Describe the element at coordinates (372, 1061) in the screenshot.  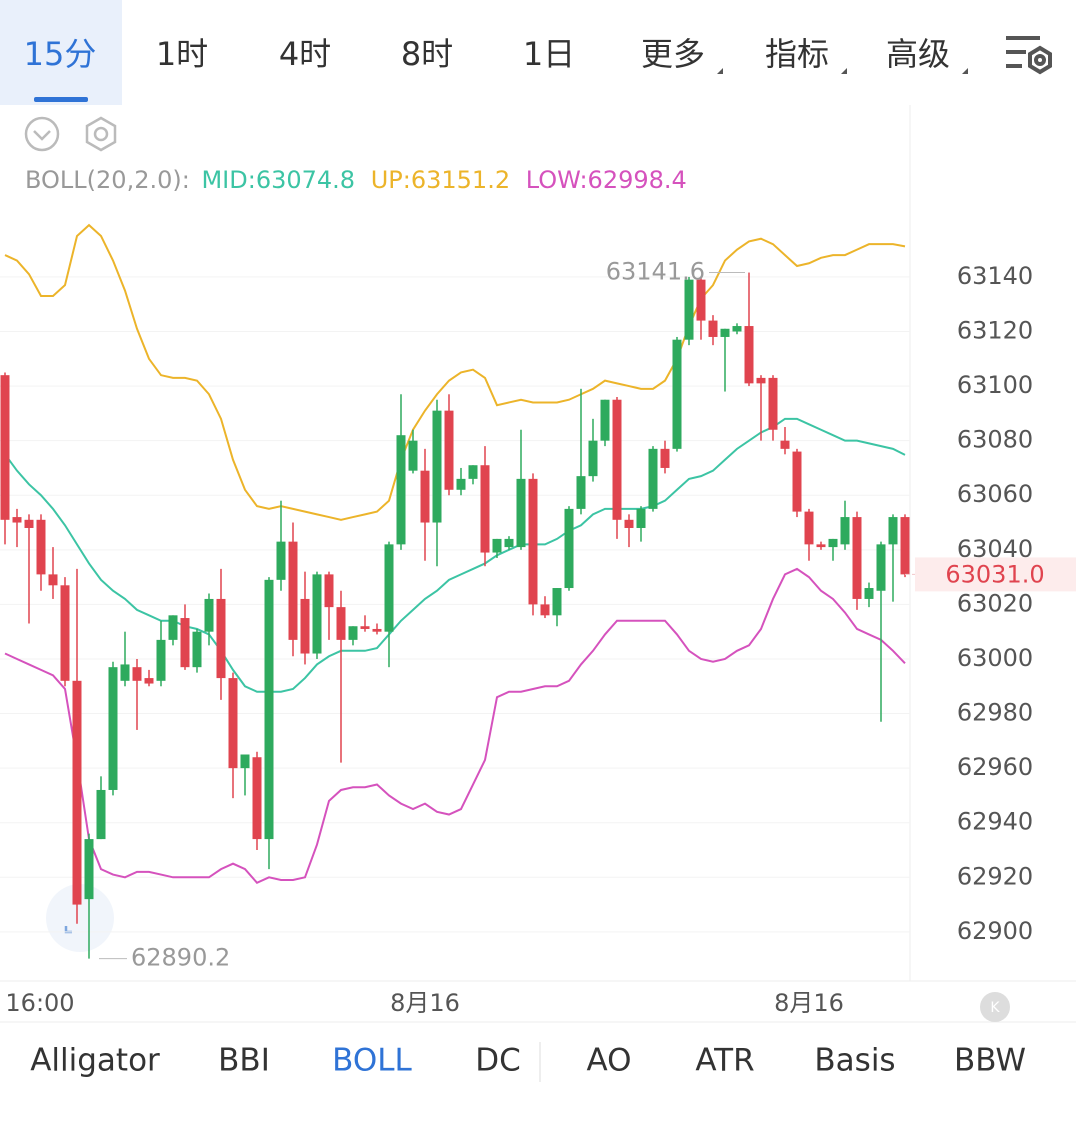
I see `indicator-tab: BOLL` at that location.